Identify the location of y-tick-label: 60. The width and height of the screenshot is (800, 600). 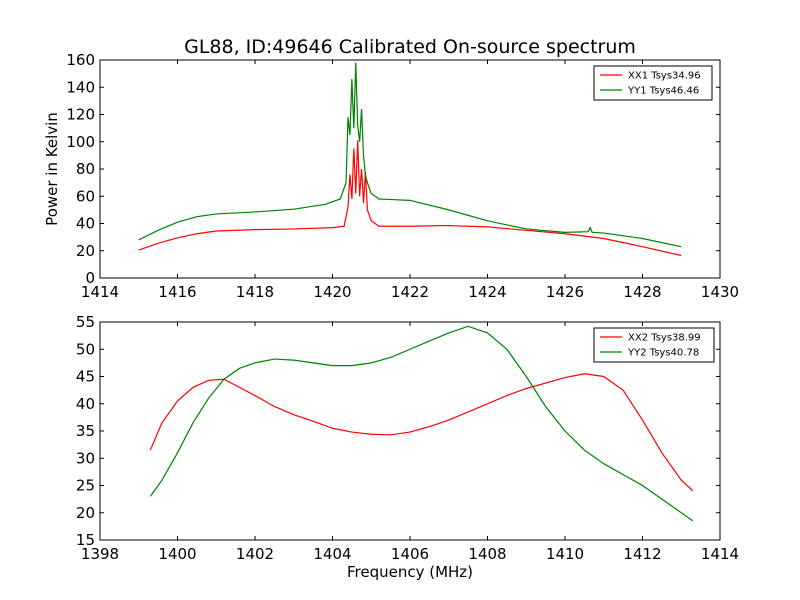
(85, 196).